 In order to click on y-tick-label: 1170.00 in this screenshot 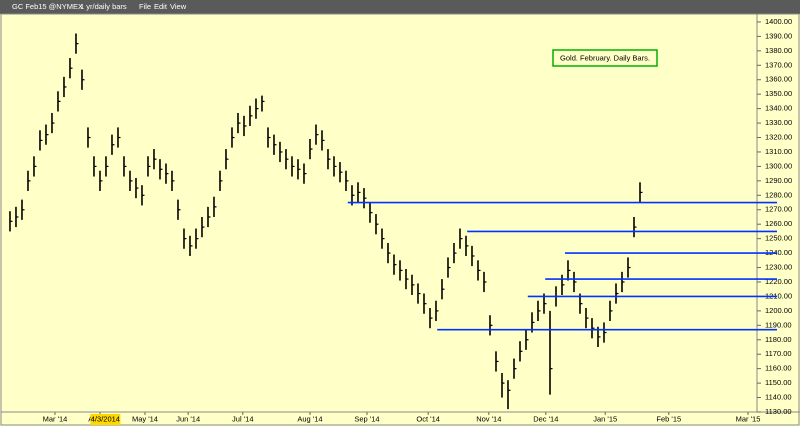, I will do `click(778, 353)`.